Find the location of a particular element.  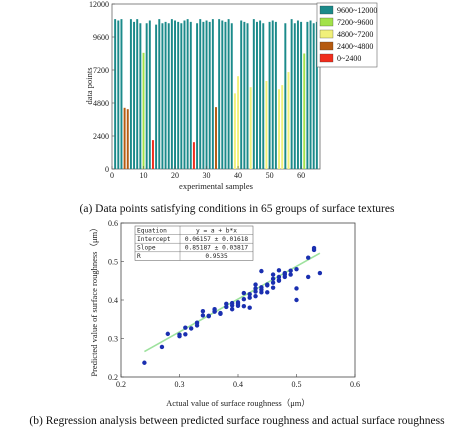

stats-table-value: y = a + b*x is located at coordinates (216, 230).